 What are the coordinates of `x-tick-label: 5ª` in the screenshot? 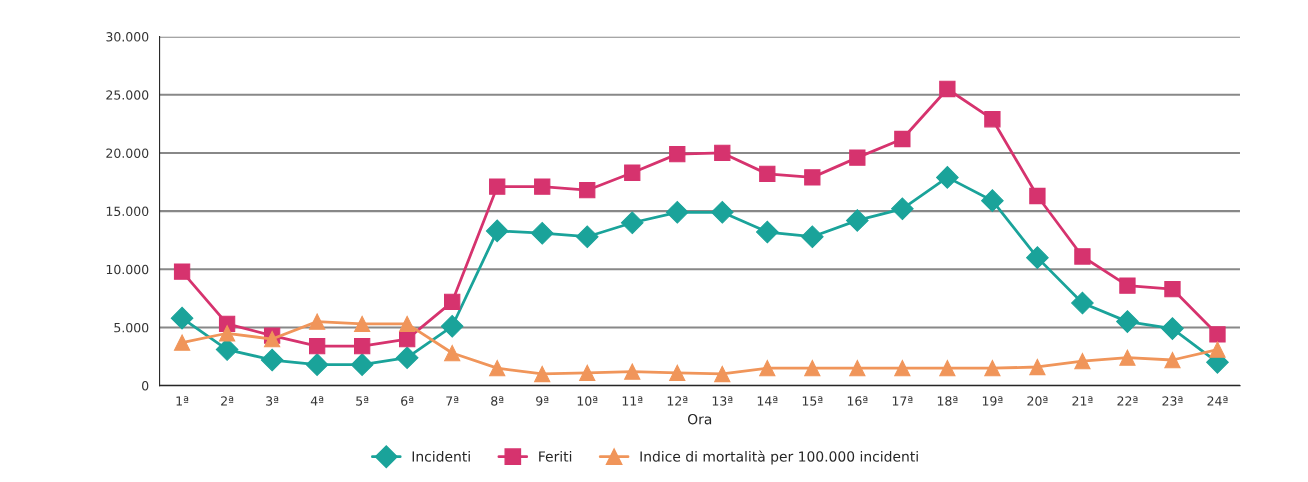 It's located at (362, 401).